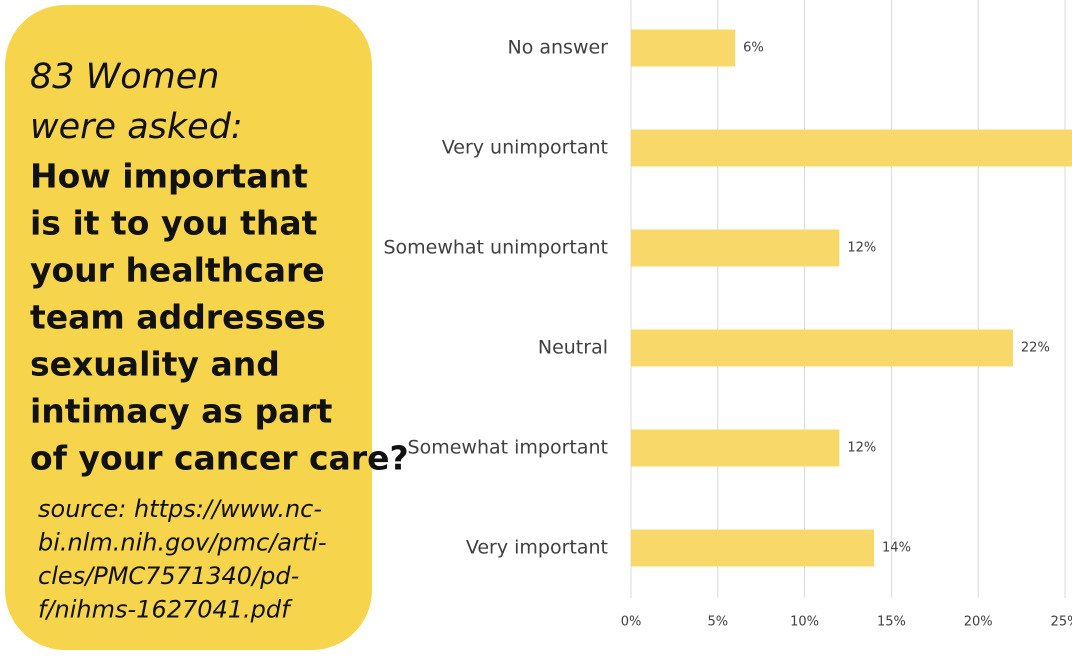  What do you see at coordinates (753, 48) in the screenshot?
I see `value-label: 6%` at bounding box center [753, 48].